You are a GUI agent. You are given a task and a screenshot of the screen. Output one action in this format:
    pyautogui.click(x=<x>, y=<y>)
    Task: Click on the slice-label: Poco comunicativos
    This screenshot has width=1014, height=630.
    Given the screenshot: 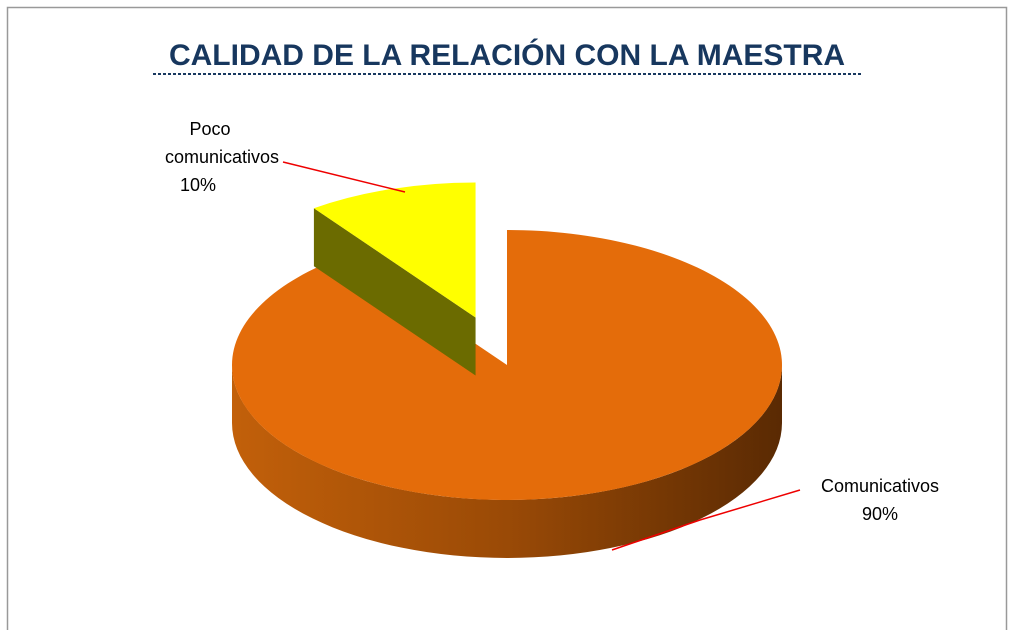 What is the action you would take?
    pyautogui.click(x=222, y=143)
    